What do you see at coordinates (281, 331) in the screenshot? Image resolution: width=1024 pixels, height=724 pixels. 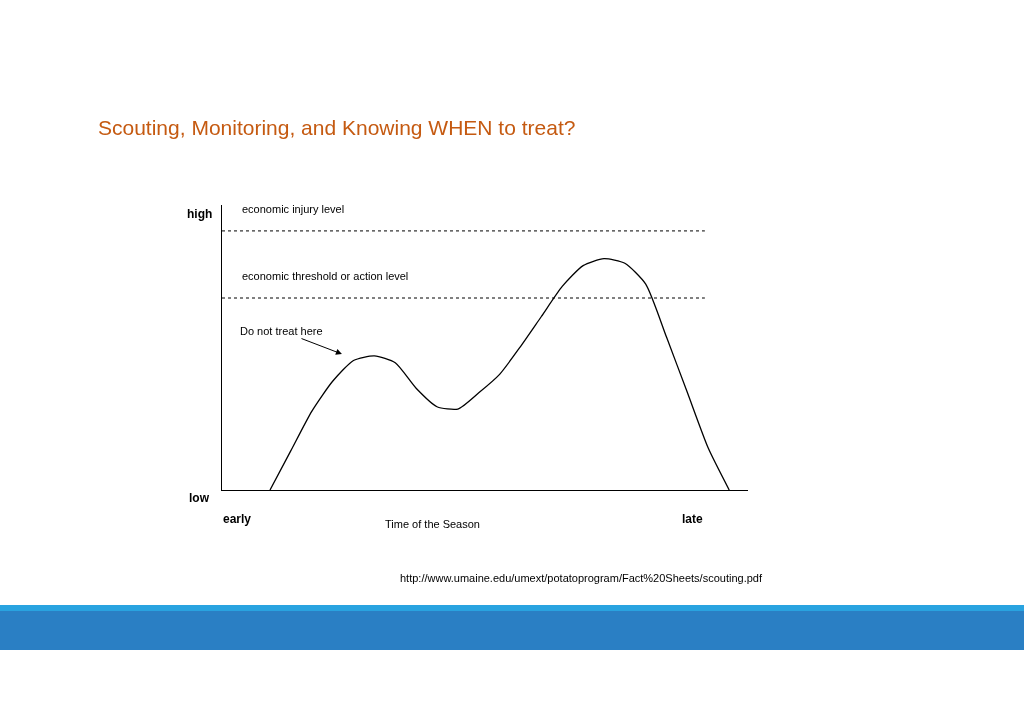 I see `annotation: Do not treat here` at bounding box center [281, 331].